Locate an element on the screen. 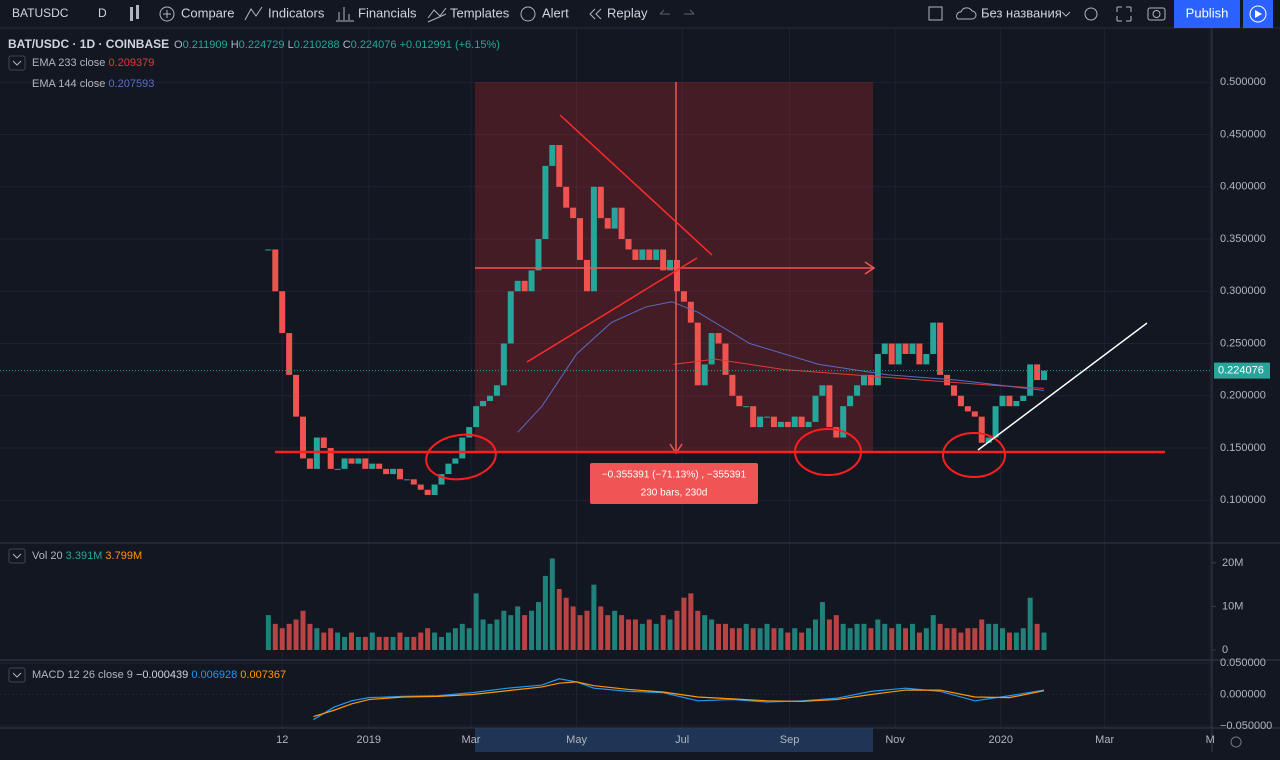 This screenshot has height=760, width=1280. symbol-search: BATUSDC is located at coordinates (40, 13).